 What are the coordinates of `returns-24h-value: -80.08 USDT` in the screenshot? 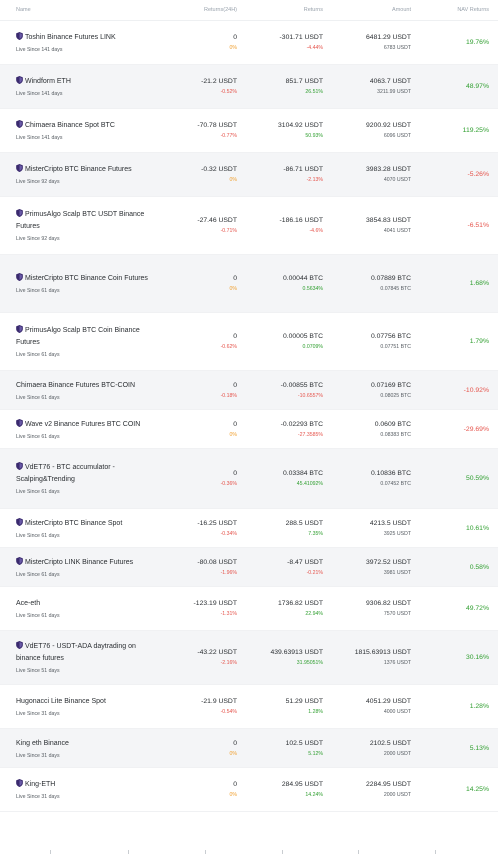 It's located at (217, 562).